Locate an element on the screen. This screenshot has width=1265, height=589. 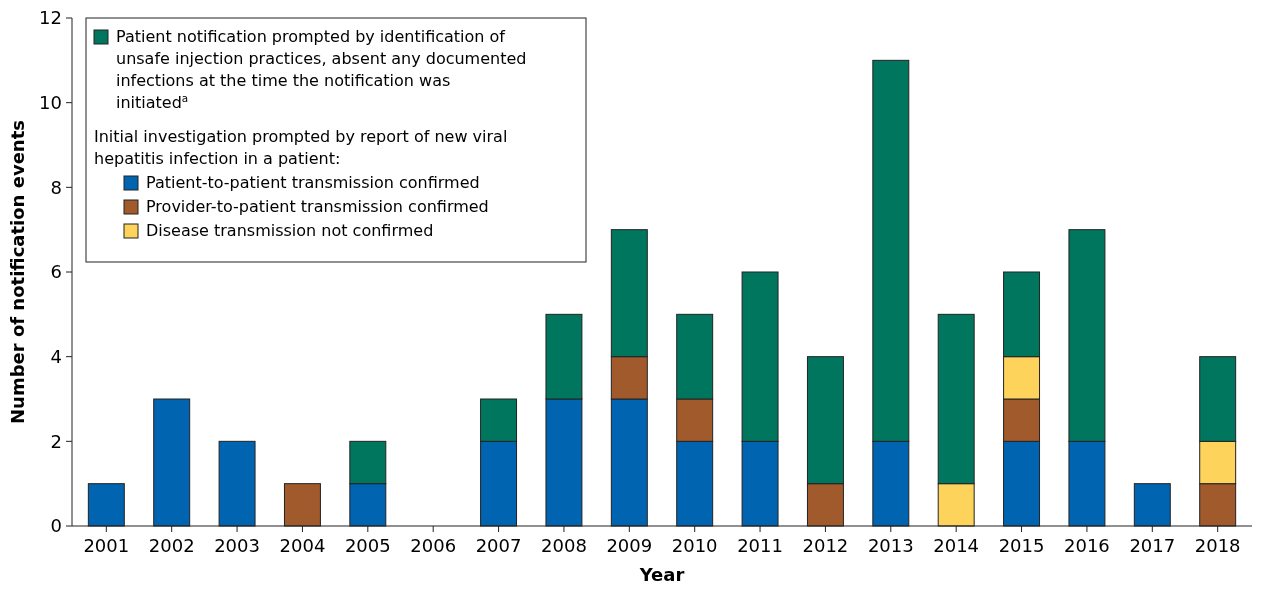
x-tick-label: 2007 is located at coordinates (498, 545).